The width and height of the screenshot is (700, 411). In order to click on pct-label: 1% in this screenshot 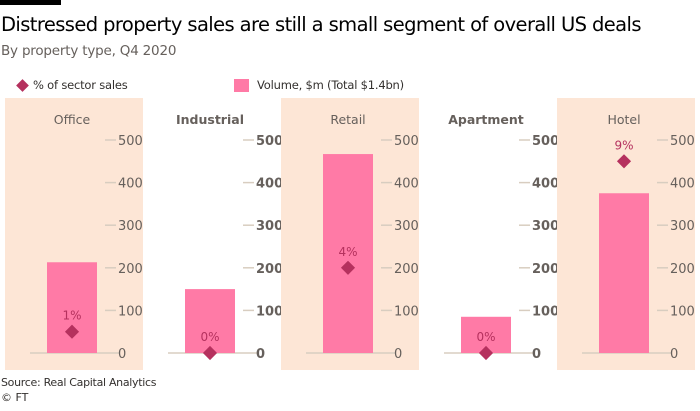, I will do `click(71, 316)`.